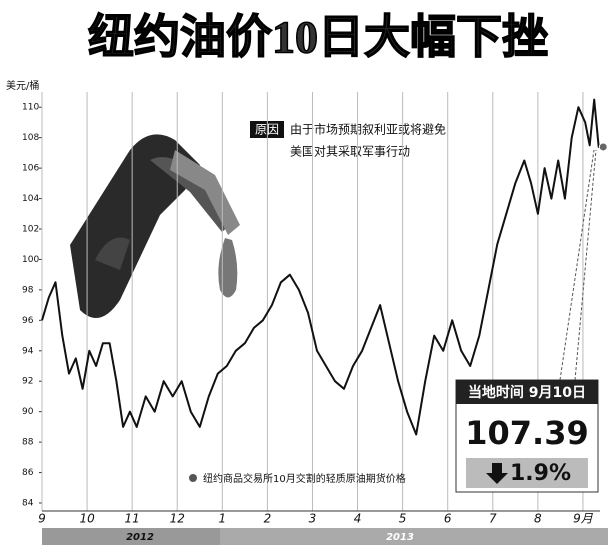 Image resolution: width=608 pixels, height=547 pixels. Describe the element at coordinates (497, 473) in the screenshot. I see `down-arrow` at that location.